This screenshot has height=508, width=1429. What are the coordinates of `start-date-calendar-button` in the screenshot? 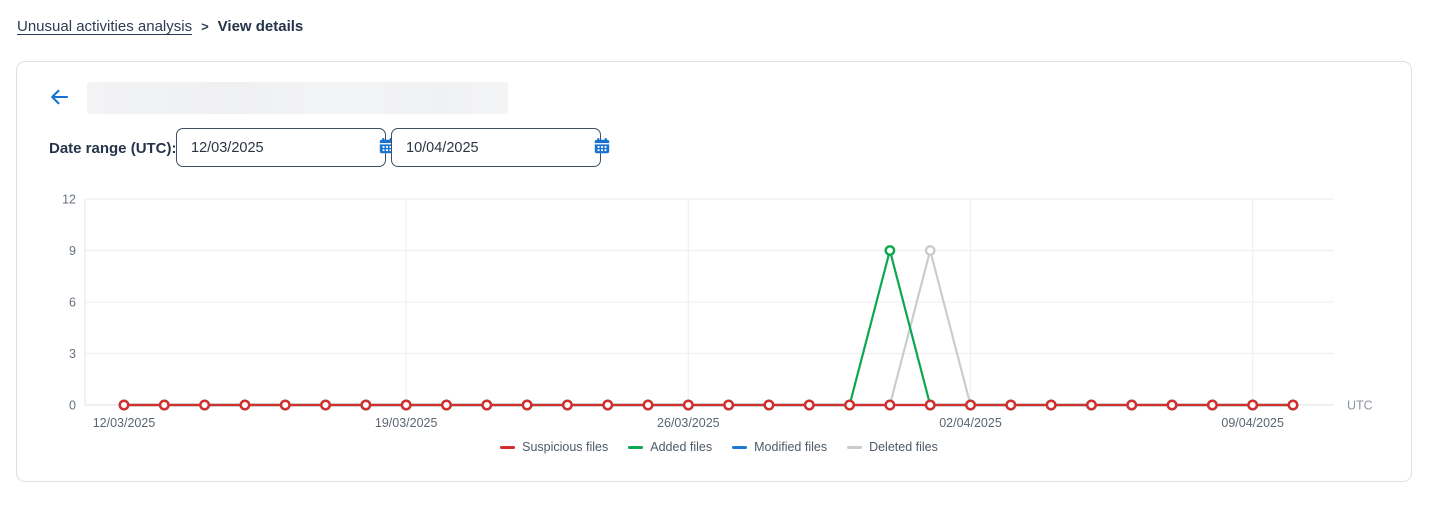 It's located at (387, 147).